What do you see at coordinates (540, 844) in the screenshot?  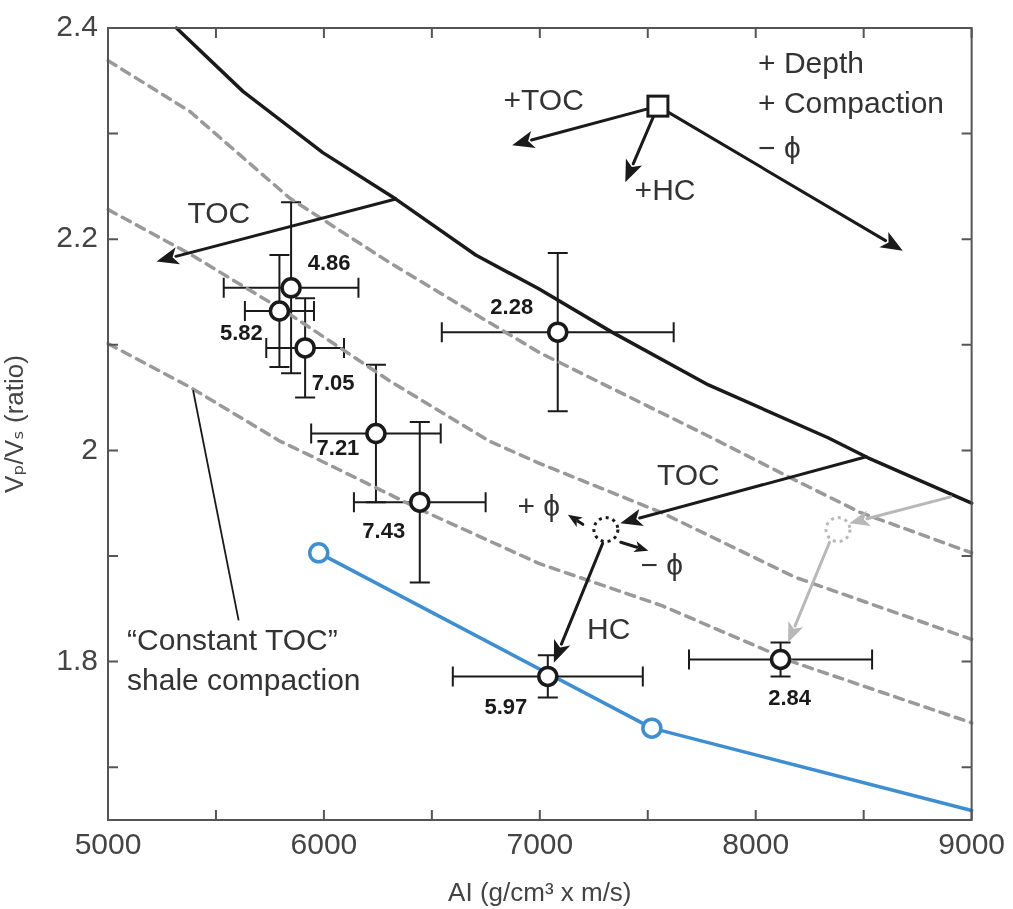 I see `x-tick-label: 7000` at bounding box center [540, 844].